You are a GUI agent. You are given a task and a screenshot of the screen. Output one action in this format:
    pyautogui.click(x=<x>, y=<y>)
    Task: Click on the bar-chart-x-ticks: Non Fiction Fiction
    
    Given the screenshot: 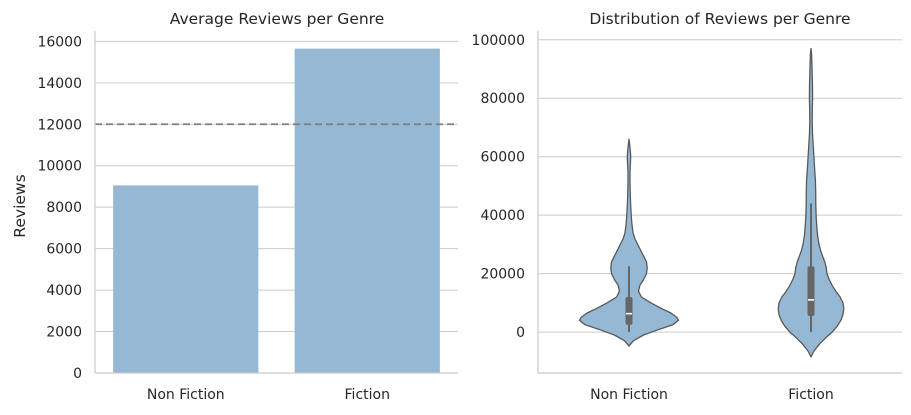 What is the action you would take?
    pyautogui.click(x=268, y=395)
    